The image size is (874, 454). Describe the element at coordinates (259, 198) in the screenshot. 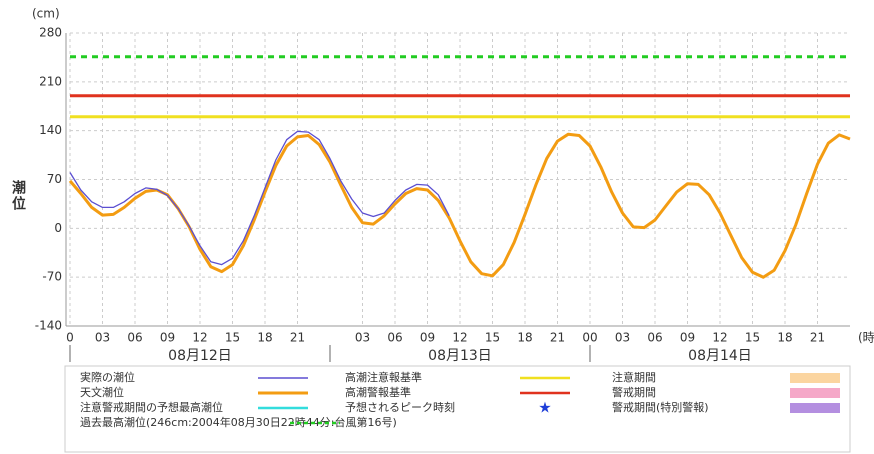

I see `series-line` at that location.